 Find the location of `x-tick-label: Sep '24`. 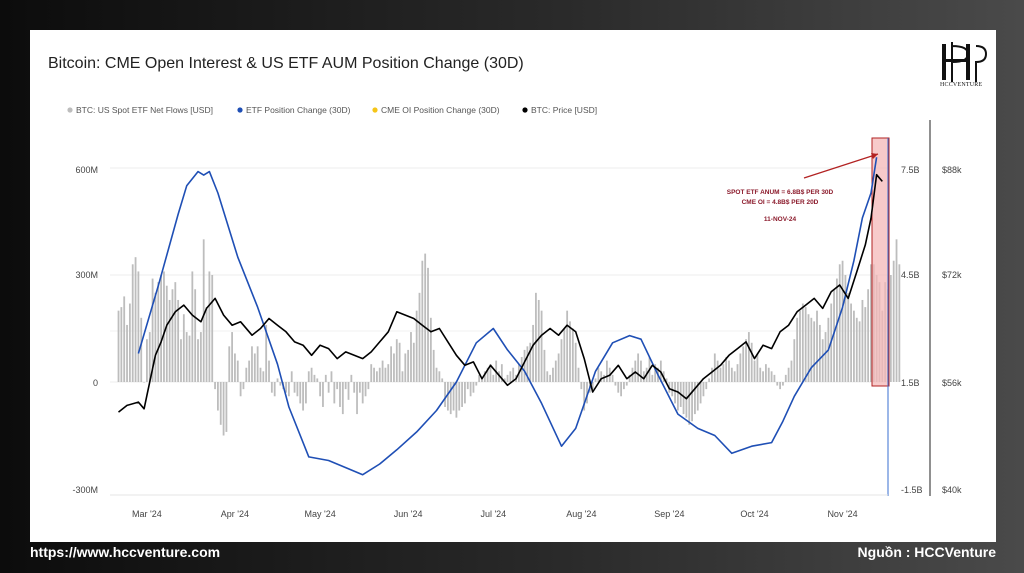

x-tick-label: Sep '24 is located at coordinates (669, 514).